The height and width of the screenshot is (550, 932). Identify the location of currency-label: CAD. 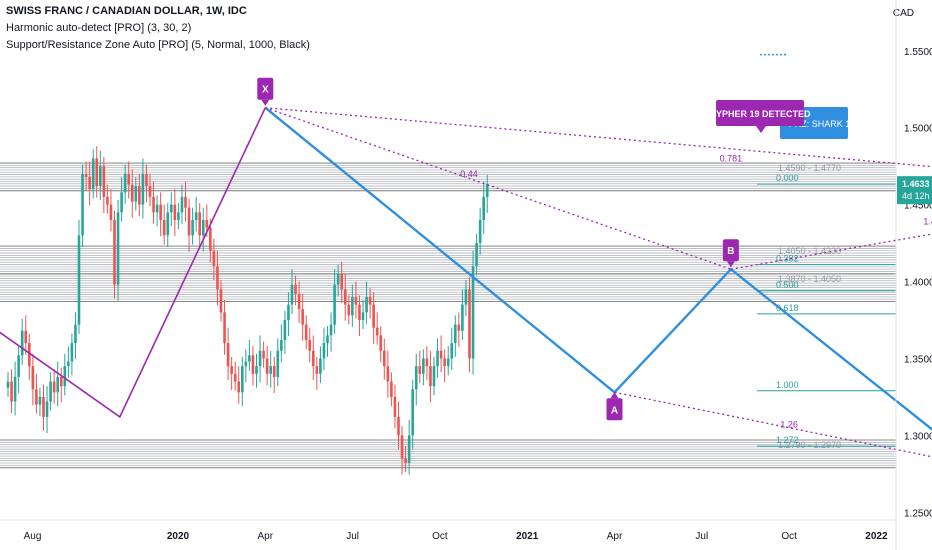
(903, 13).